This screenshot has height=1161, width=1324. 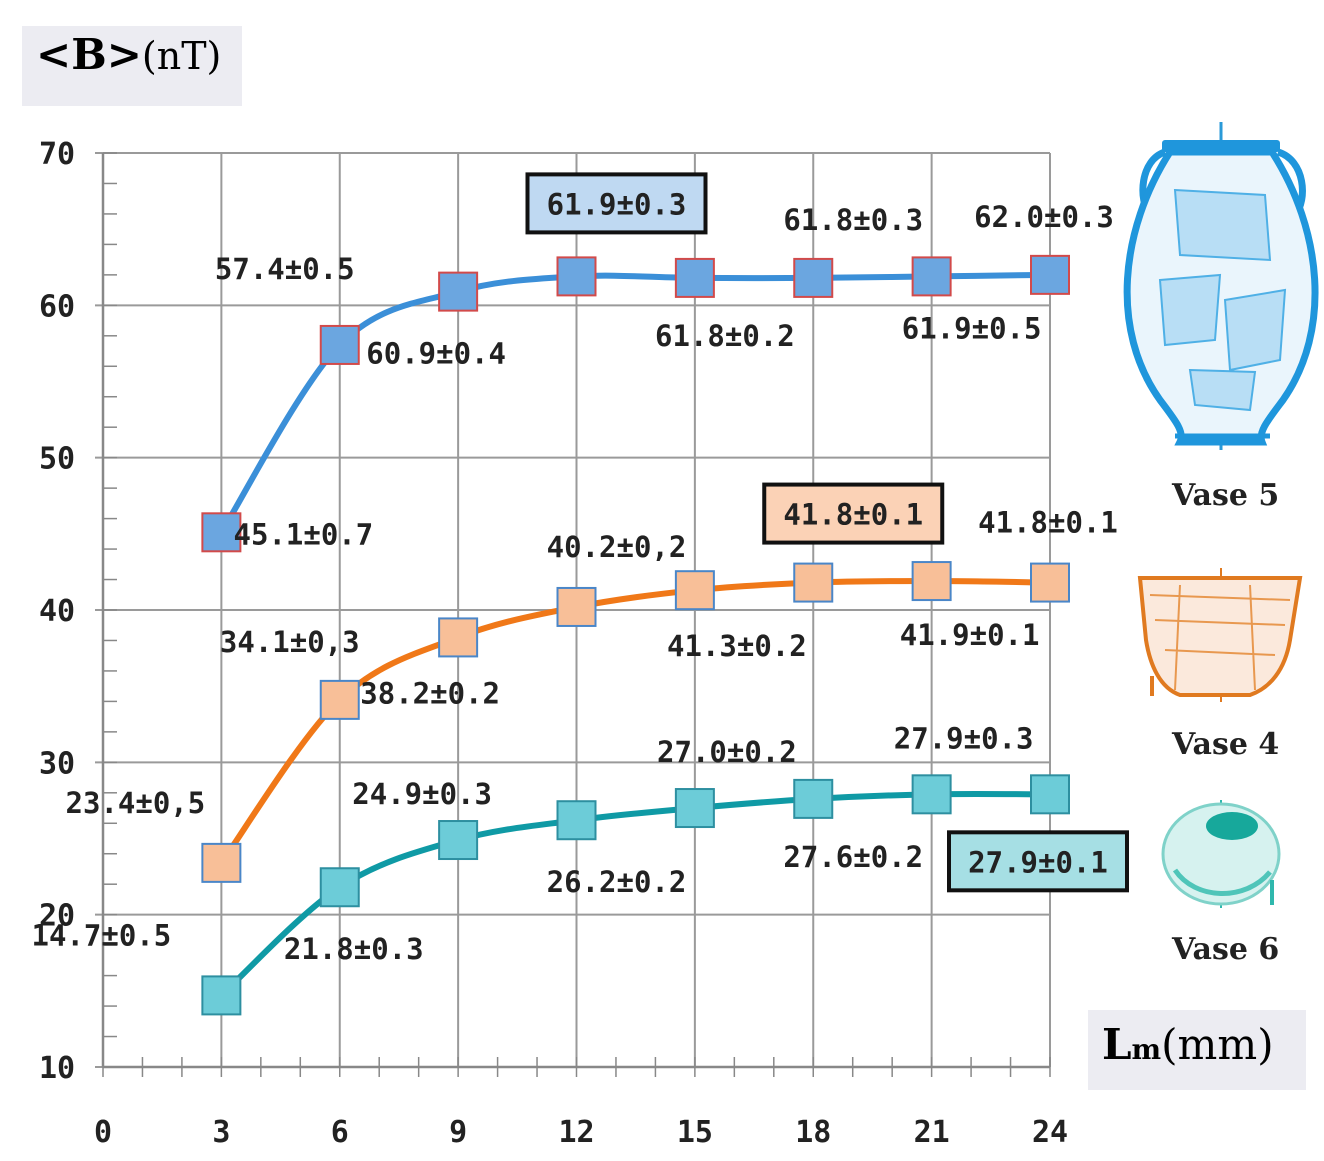 What do you see at coordinates (221, 1132) in the screenshot?
I see `x-tick-label: 3` at bounding box center [221, 1132].